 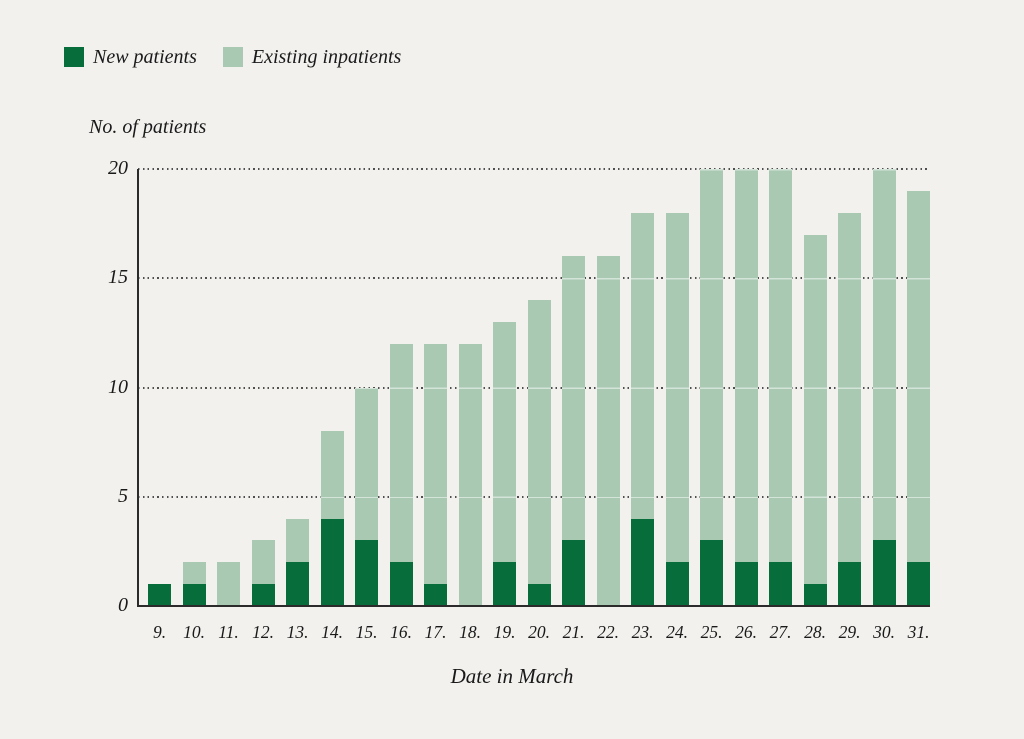 What do you see at coordinates (228, 632) in the screenshot?
I see `x-tick-label: 11.` at bounding box center [228, 632].